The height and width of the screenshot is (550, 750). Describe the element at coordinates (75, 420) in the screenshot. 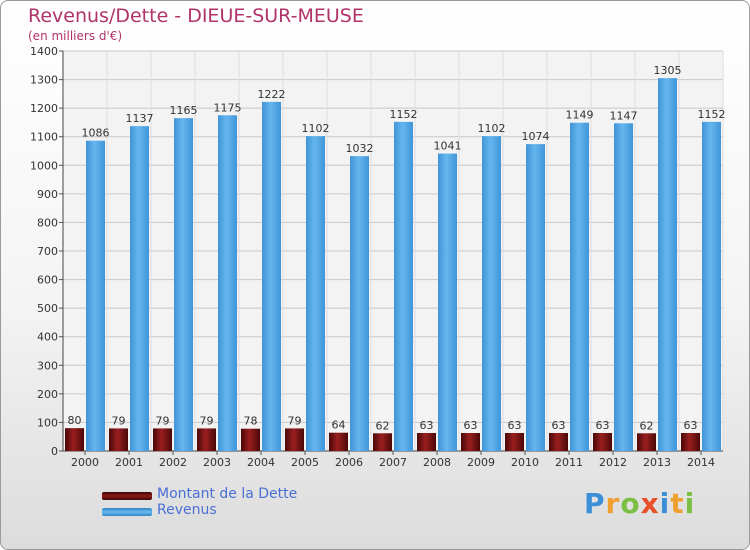

I see `data-label-dette-2000: 80` at that location.